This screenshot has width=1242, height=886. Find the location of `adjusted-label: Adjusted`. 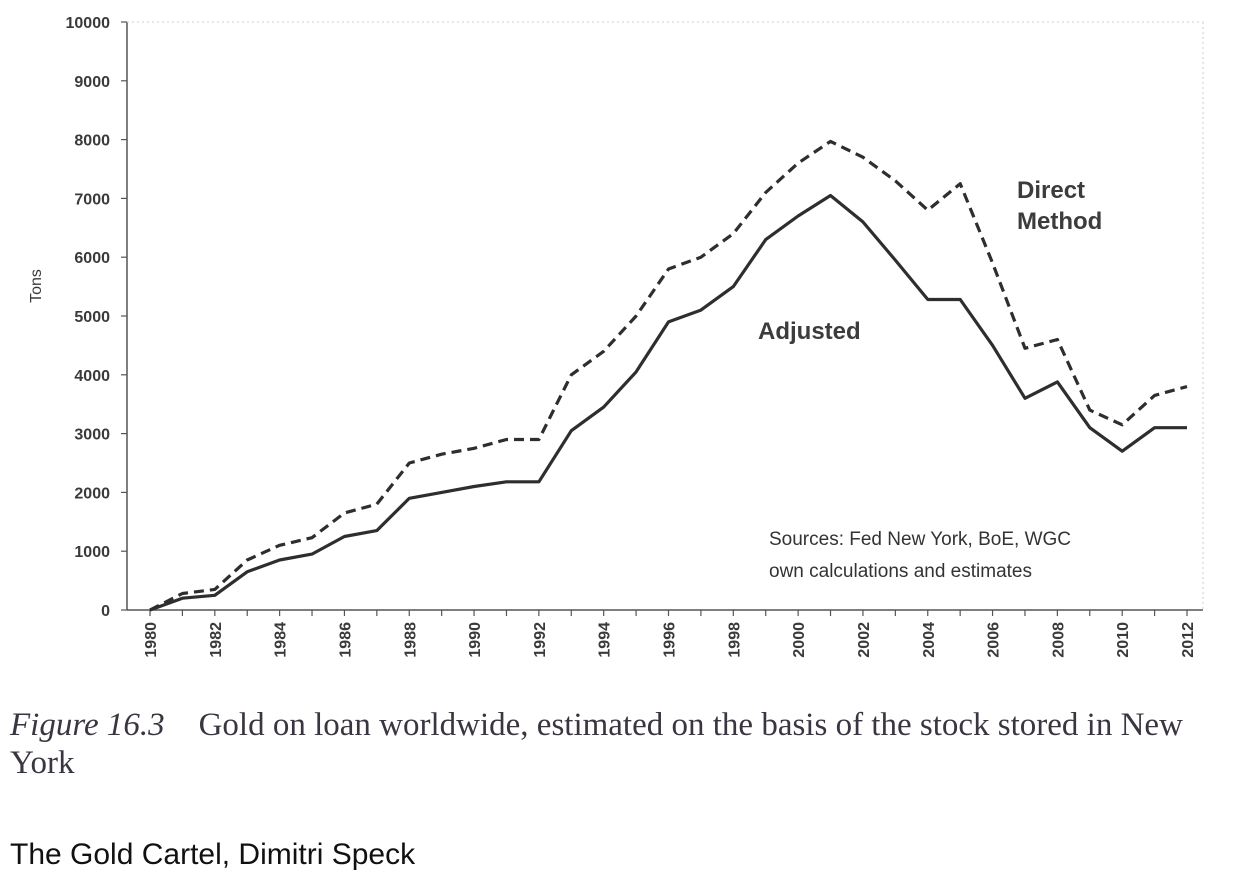

adjusted-label: Adjusted is located at coordinates (809, 331).